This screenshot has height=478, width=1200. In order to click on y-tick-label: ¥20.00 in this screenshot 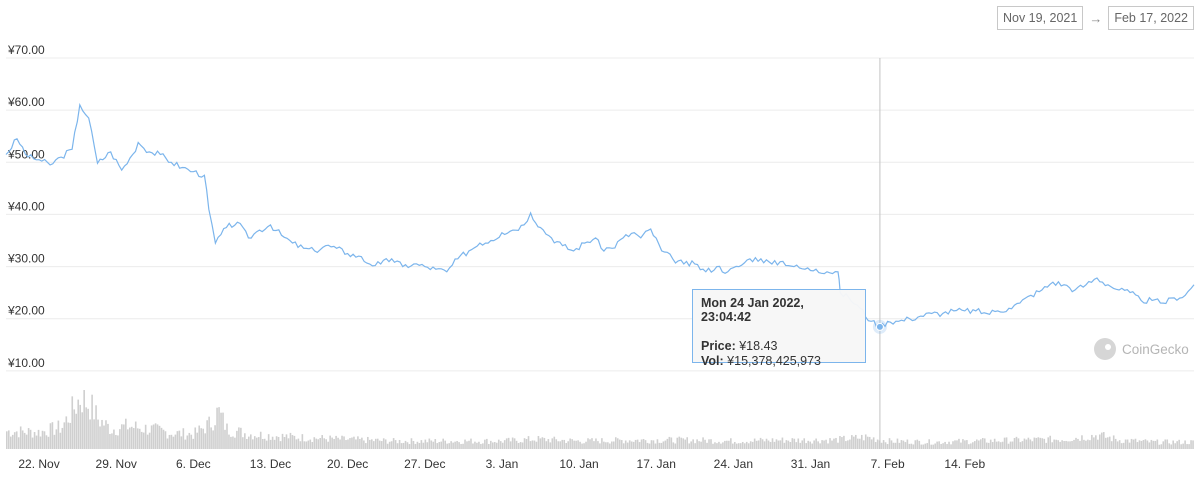, I will do `click(26, 311)`.